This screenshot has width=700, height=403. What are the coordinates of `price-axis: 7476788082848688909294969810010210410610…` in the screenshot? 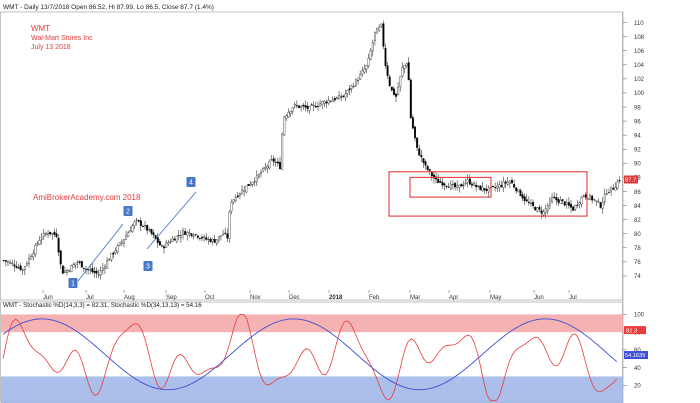 It's located at (634, 150).